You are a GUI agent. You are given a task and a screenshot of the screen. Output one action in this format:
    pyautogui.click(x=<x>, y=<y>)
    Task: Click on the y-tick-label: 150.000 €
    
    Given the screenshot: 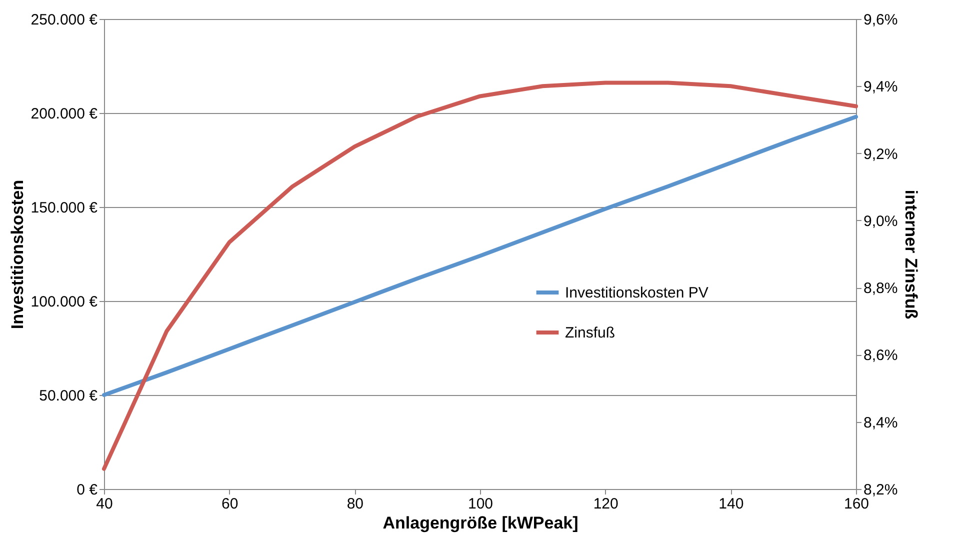 What is the action you would take?
    pyautogui.click(x=64, y=208)
    